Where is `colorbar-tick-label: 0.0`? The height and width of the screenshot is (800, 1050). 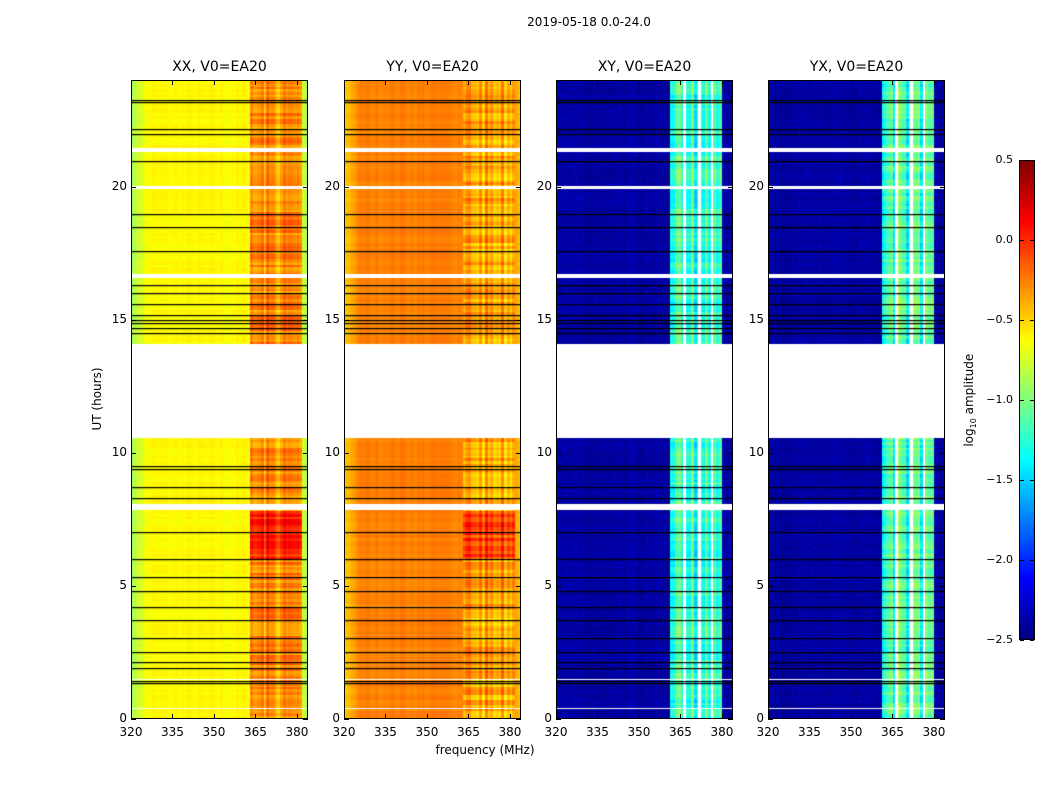 colorbar-tick-label: 0.0 is located at coordinates (1004, 239).